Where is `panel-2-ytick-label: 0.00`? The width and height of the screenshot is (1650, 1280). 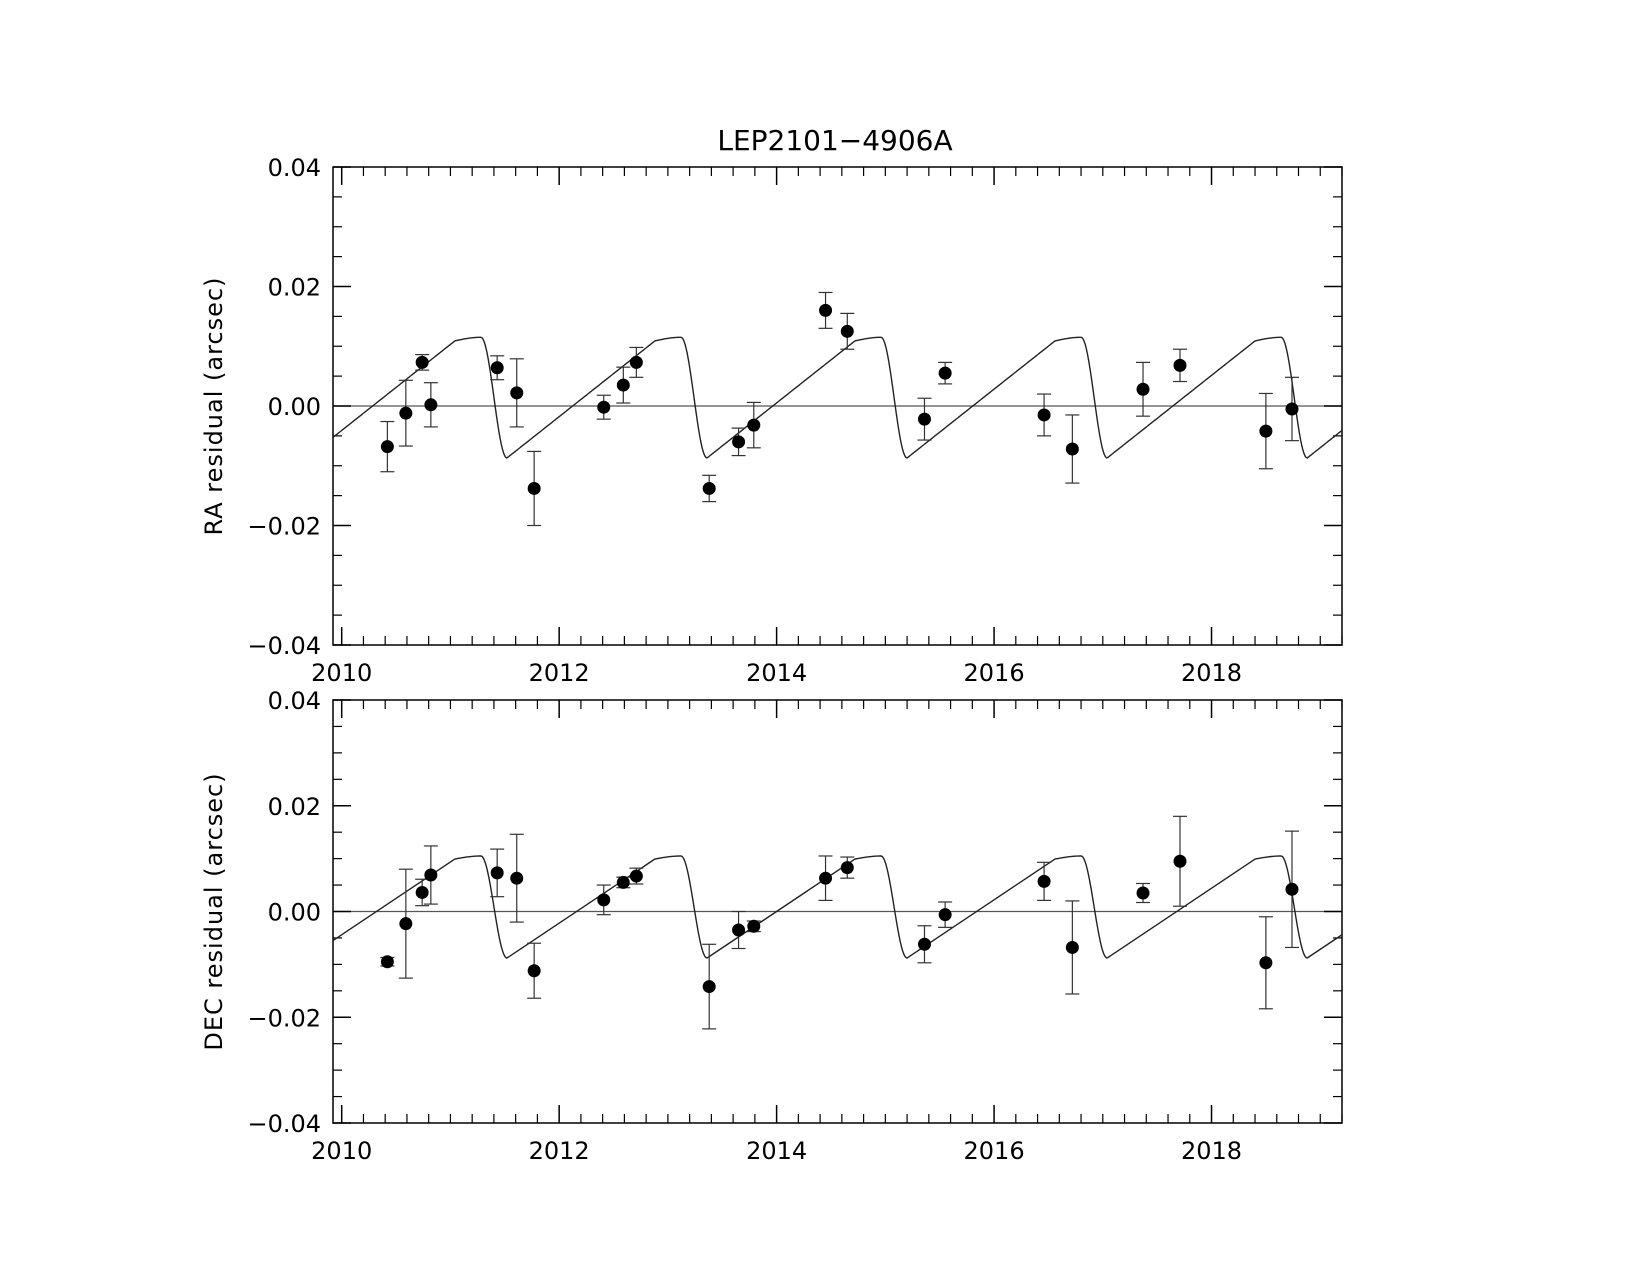 panel-2-ytick-label: 0.00 is located at coordinates (294, 913).